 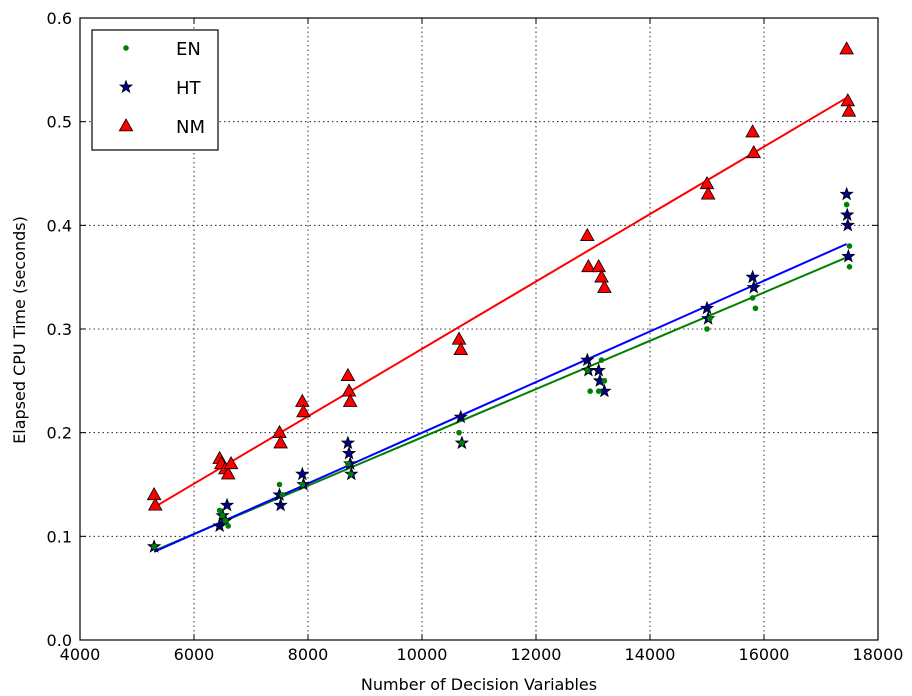 What do you see at coordinates (59, 225) in the screenshot?
I see `y-tick-label: 0.4` at bounding box center [59, 225].